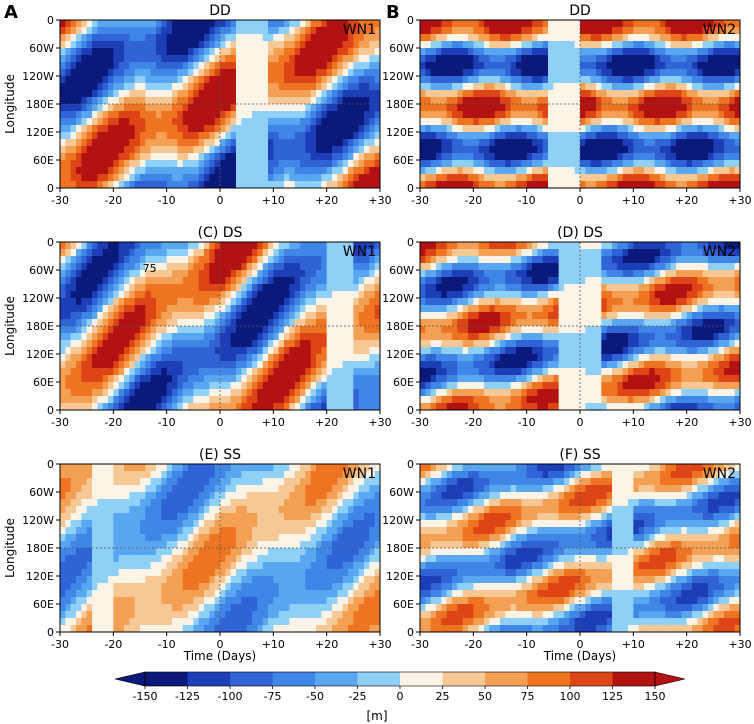 Image resolution: width=754 pixels, height=724 pixels. Describe the element at coordinates (40, 104) in the screenshot. I see `y-tick-label: 180E` at that location.